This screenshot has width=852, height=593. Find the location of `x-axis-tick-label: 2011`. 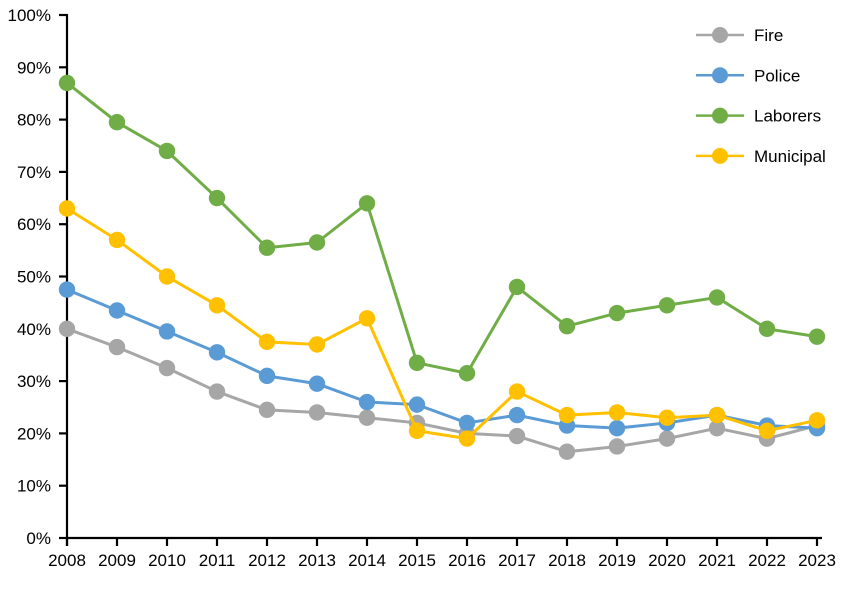

x-axis-tick-label: 2011 is located at coordinates (217, 560).